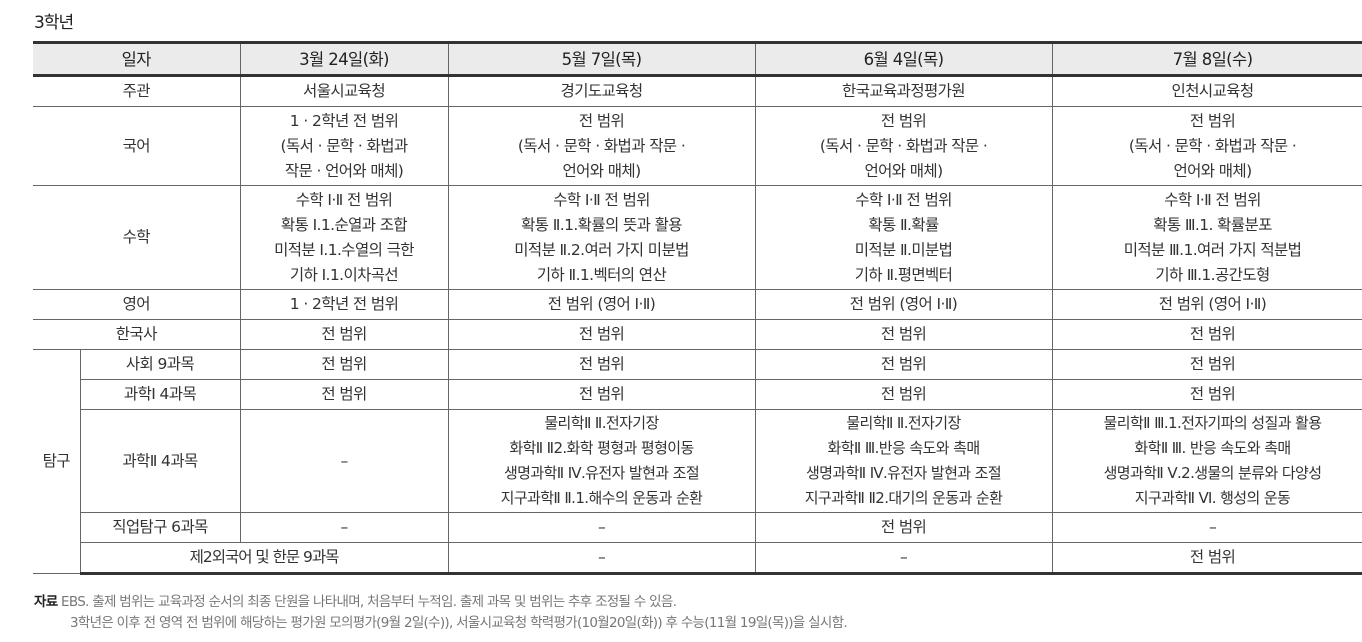  What do you see at coordinates (344, 91) in the screenshot?
I see `cell: 서울시교육청` at bounding box center [344, 91].